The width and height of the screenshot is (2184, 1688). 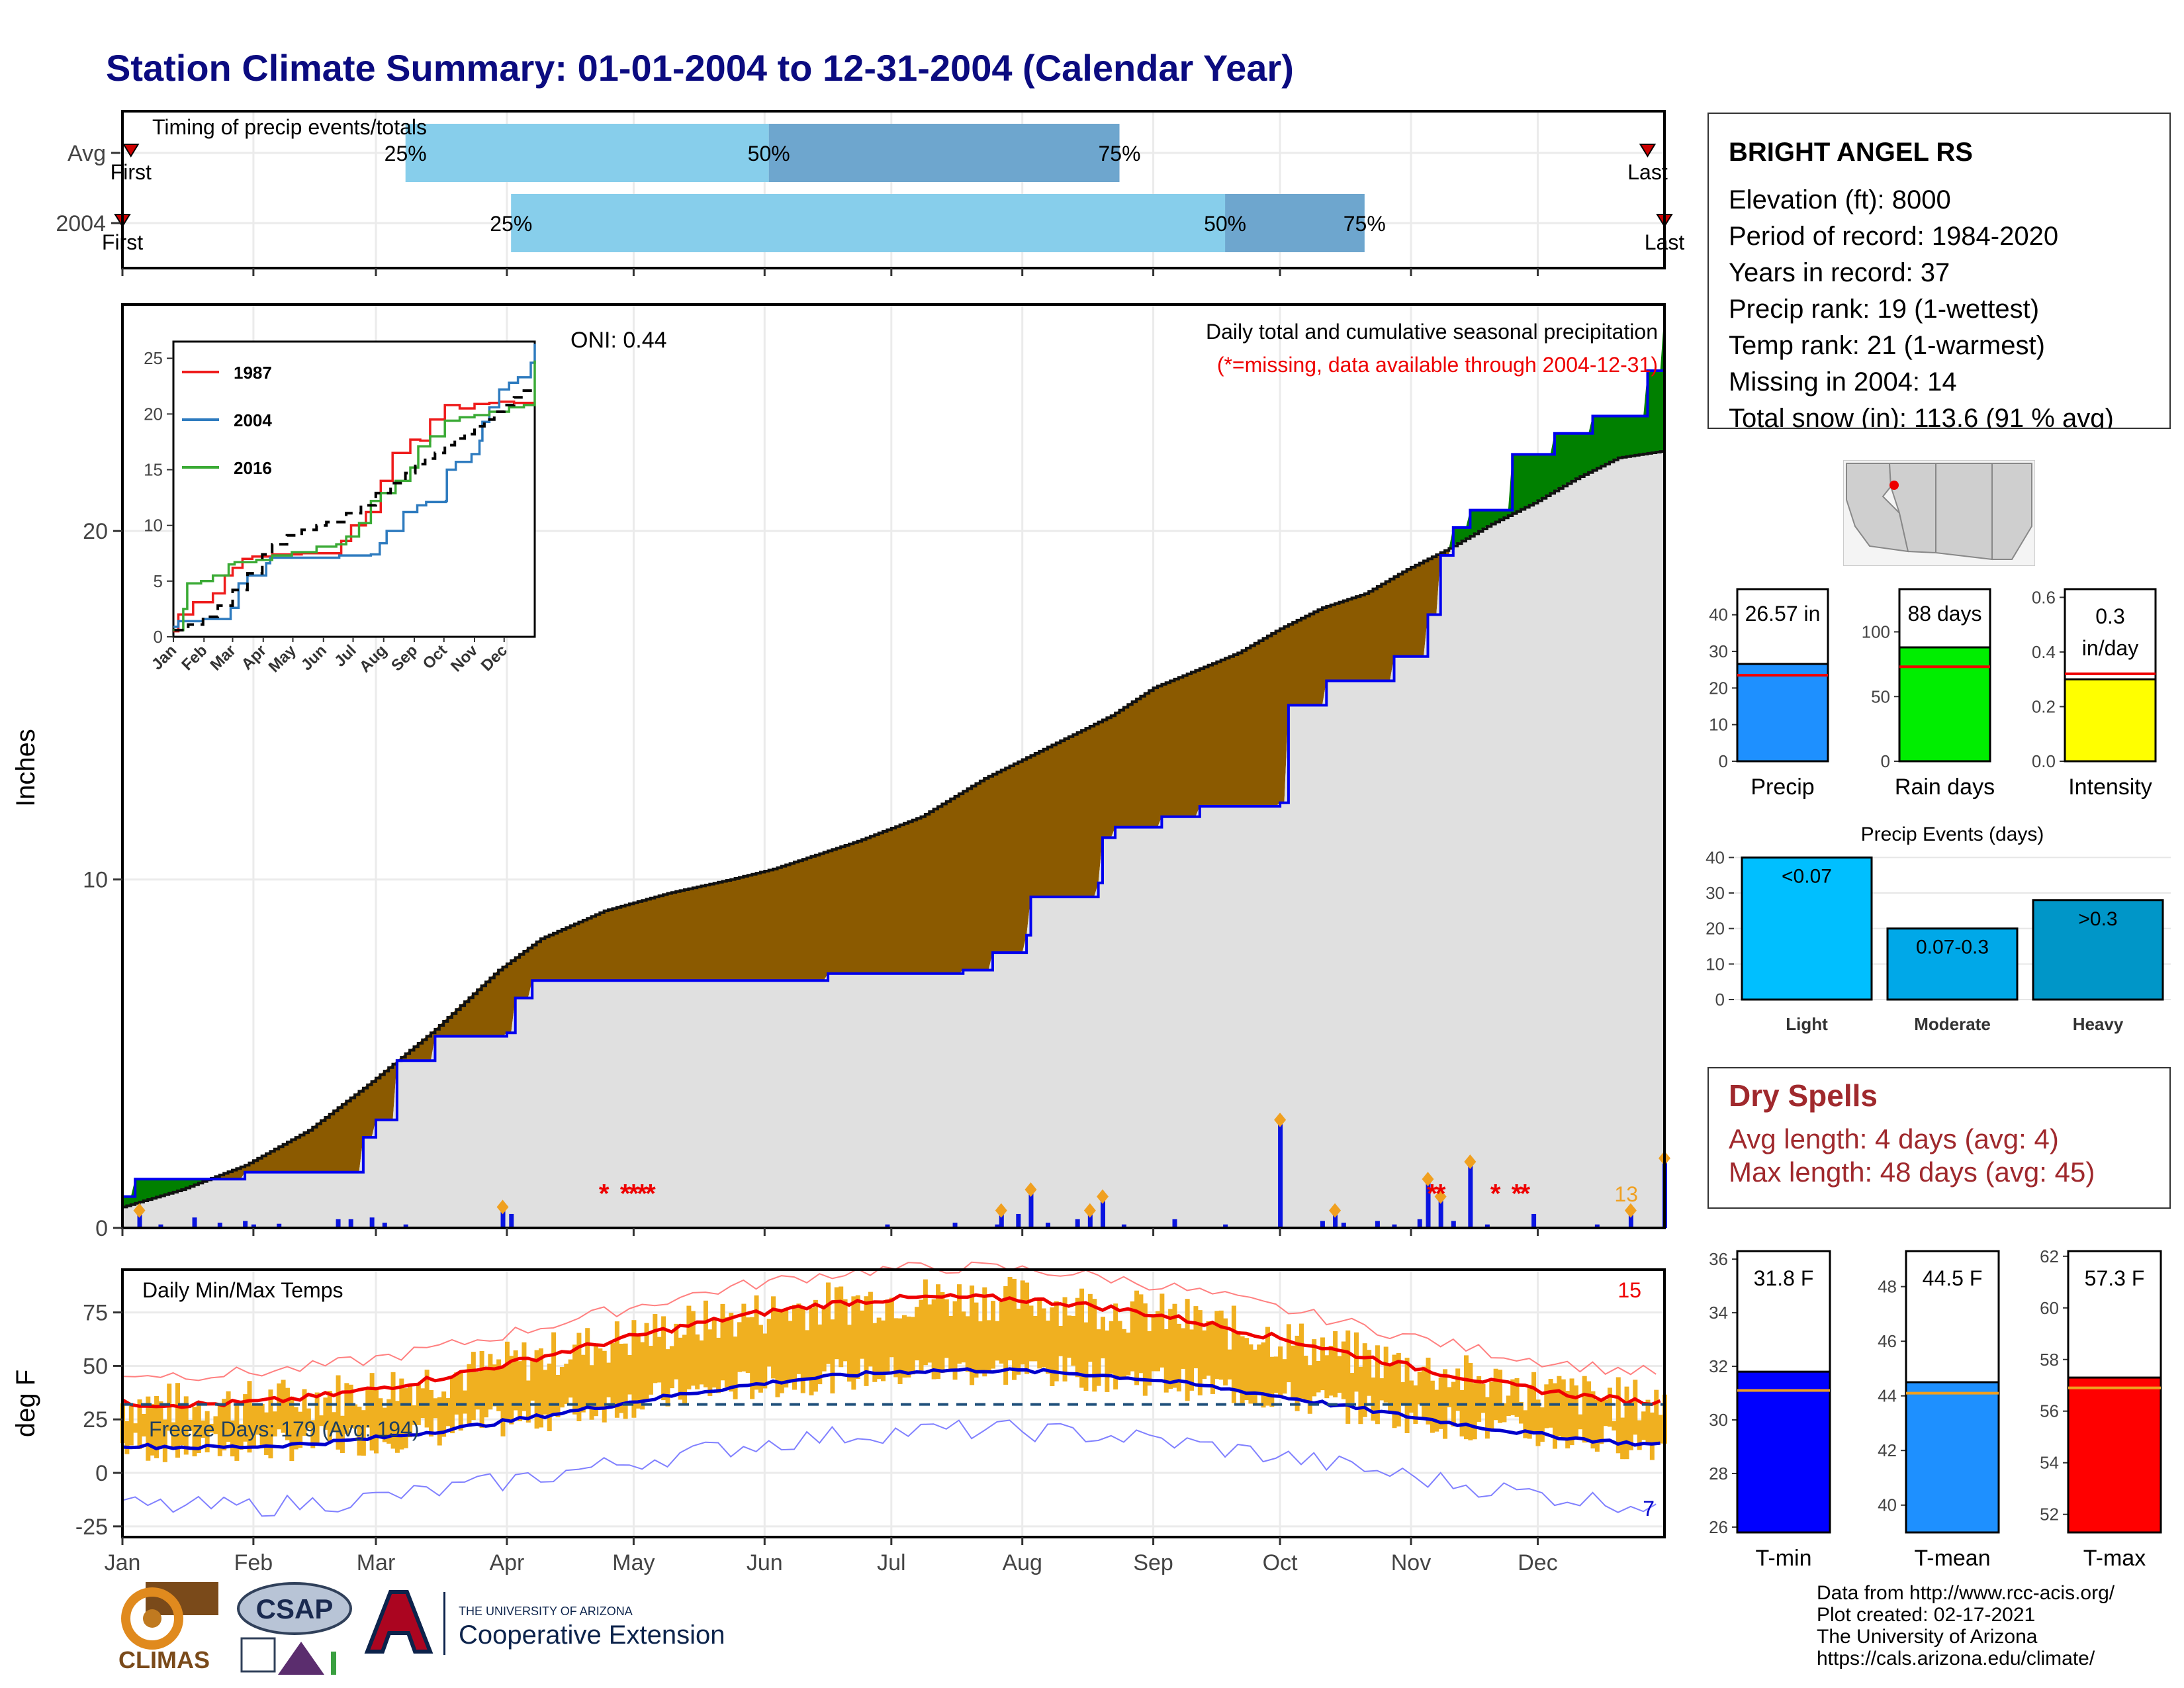 I want to click on inset-series-line-1987, so click(x=354, y=516).